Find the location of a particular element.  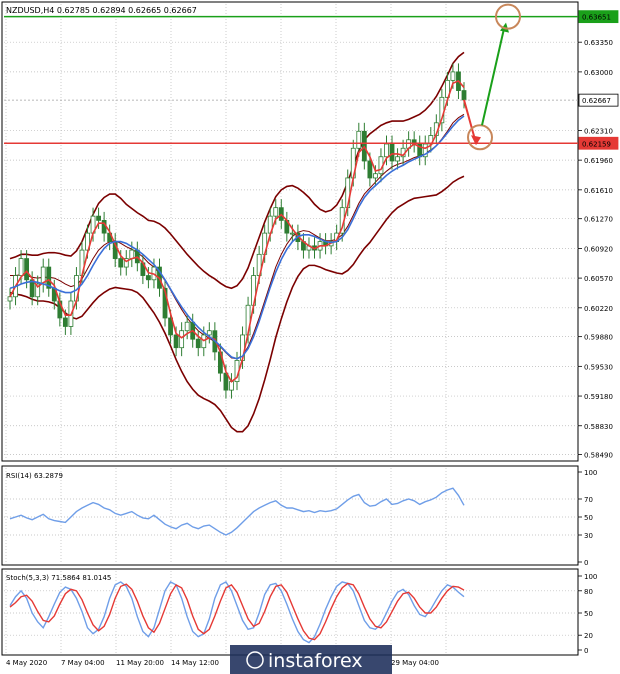

down-arrow-head-icon is located at coordinates (476, 140).